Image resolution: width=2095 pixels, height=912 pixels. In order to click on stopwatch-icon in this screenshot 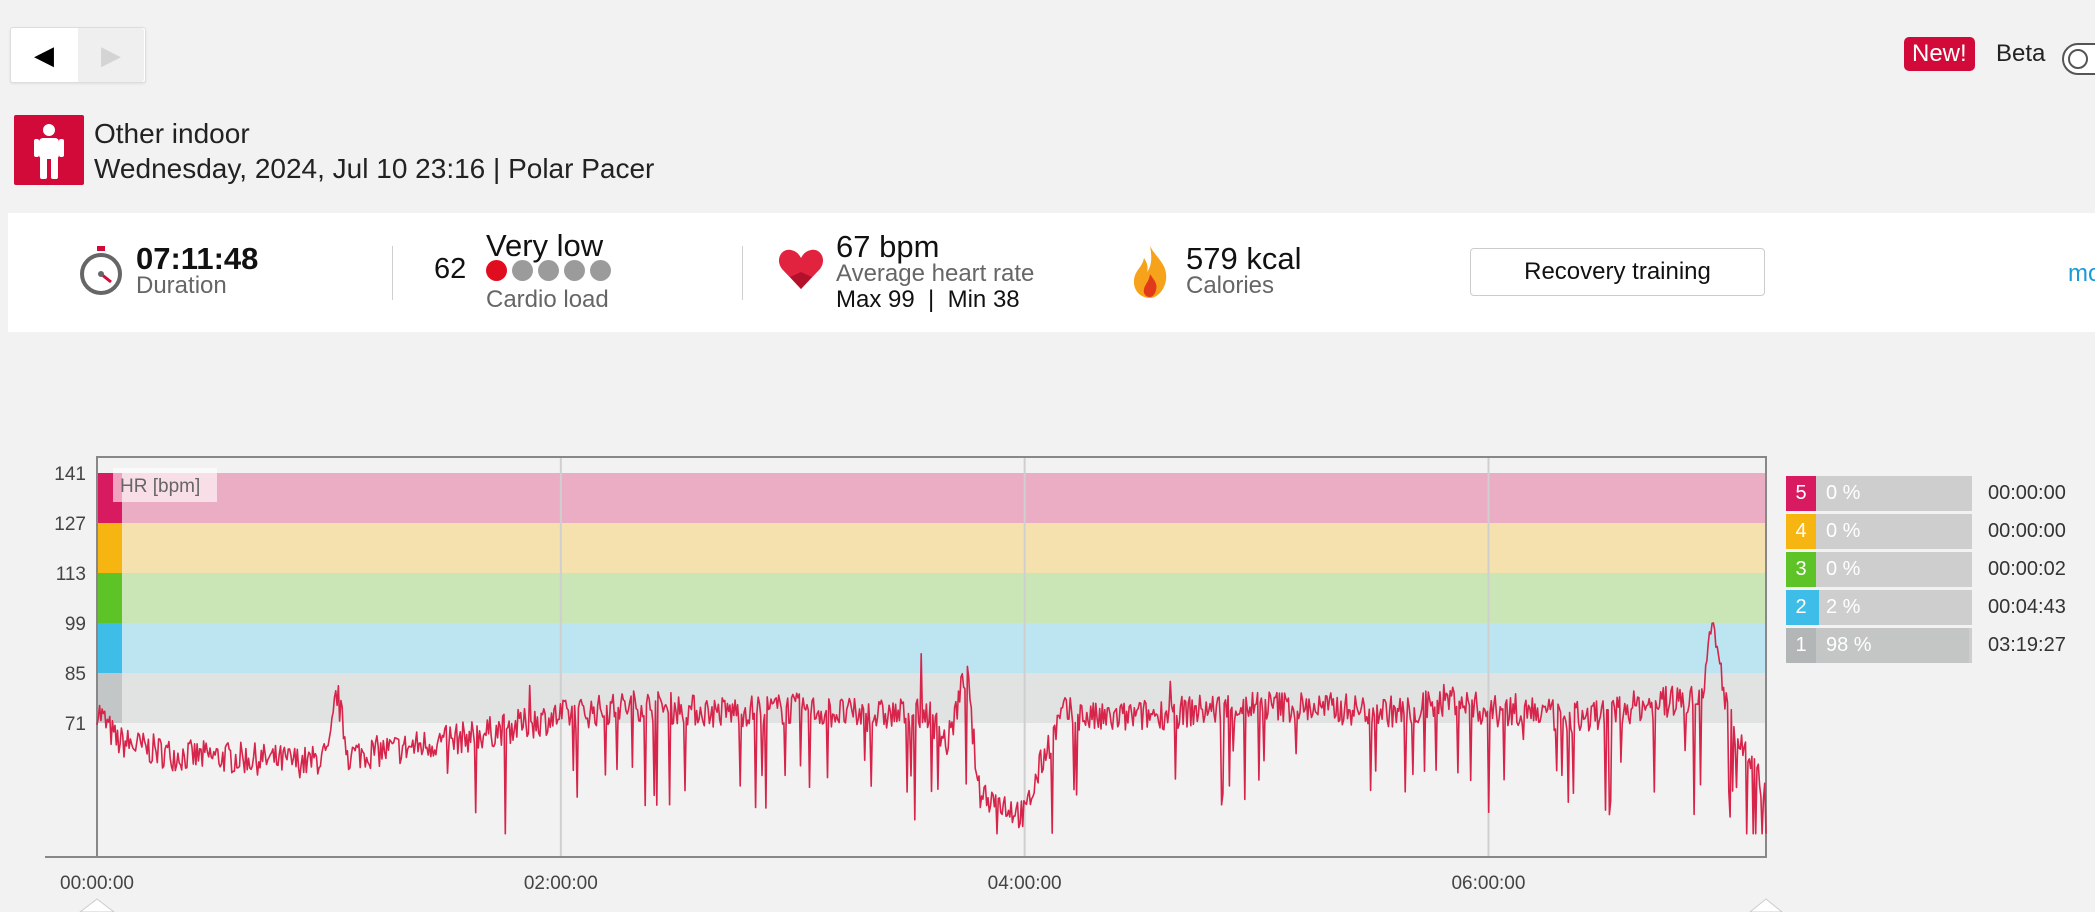, I will do `click(101, 273)`.